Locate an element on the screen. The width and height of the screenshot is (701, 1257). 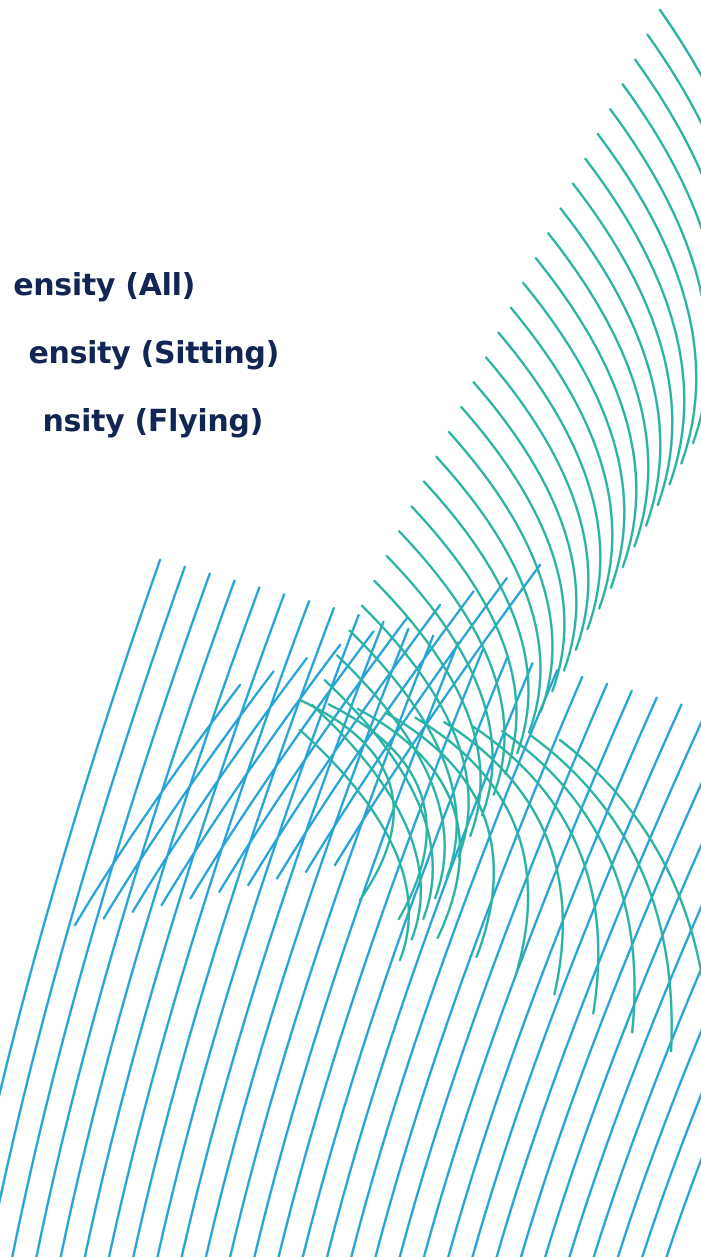
menu-item-density-sitting: ensity (Sitting) is located at coordinates (154, 353).